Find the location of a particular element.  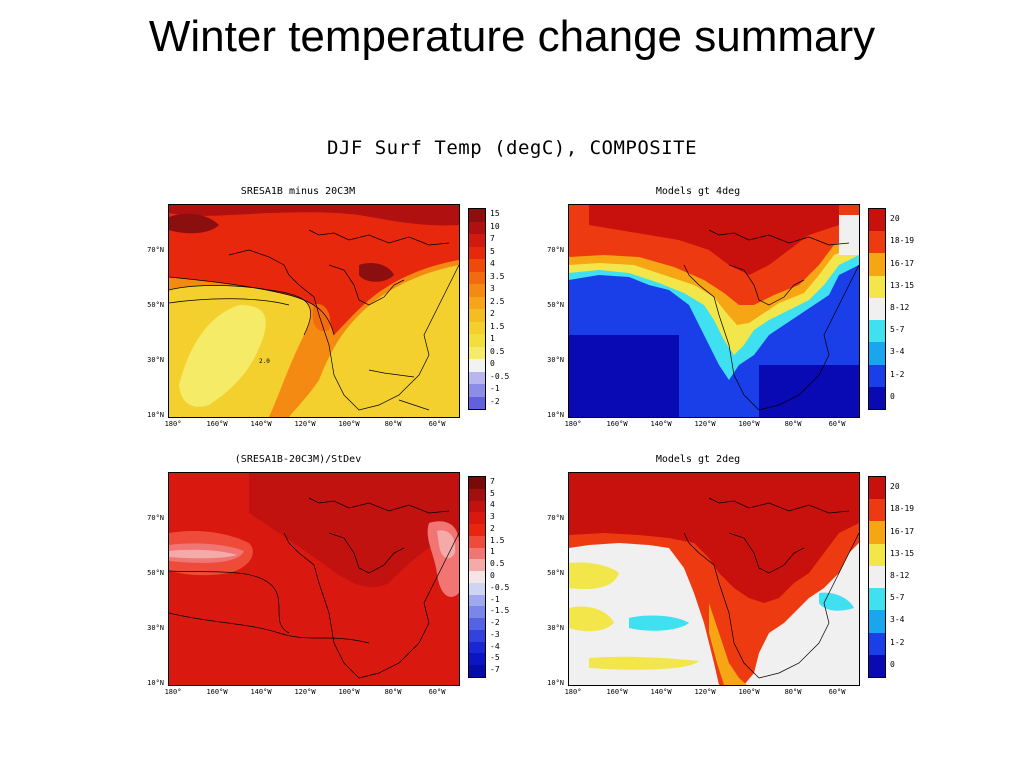

colorbar-label: -4 is located at coordinates (495, 646).